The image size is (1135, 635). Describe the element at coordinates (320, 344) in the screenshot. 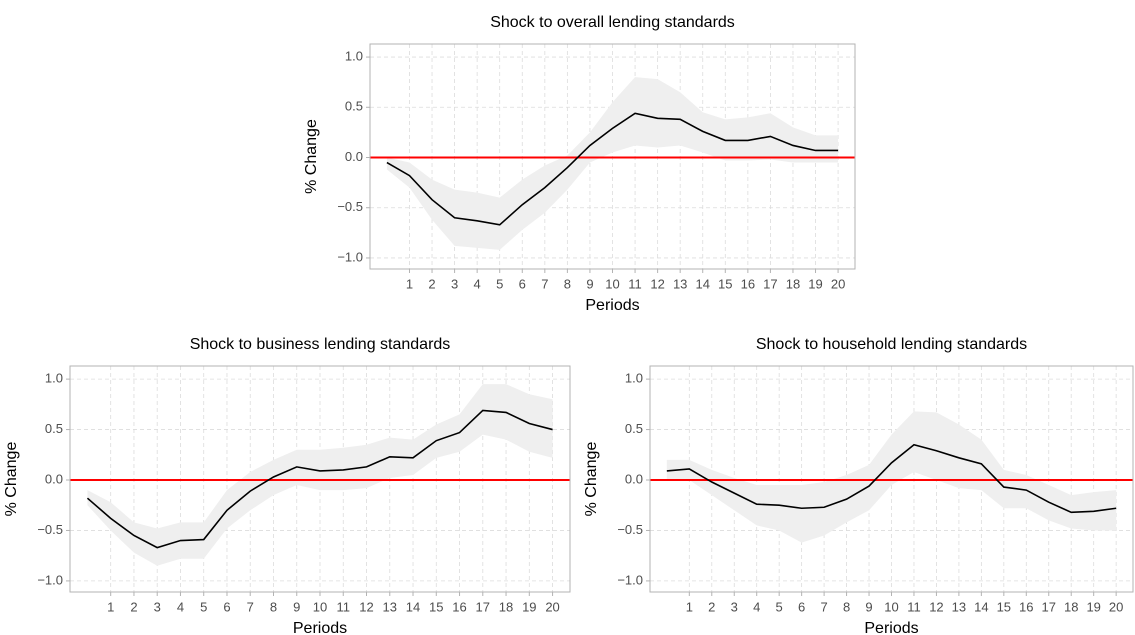

I see `chart-title: Shock to business lending standards` at that location.